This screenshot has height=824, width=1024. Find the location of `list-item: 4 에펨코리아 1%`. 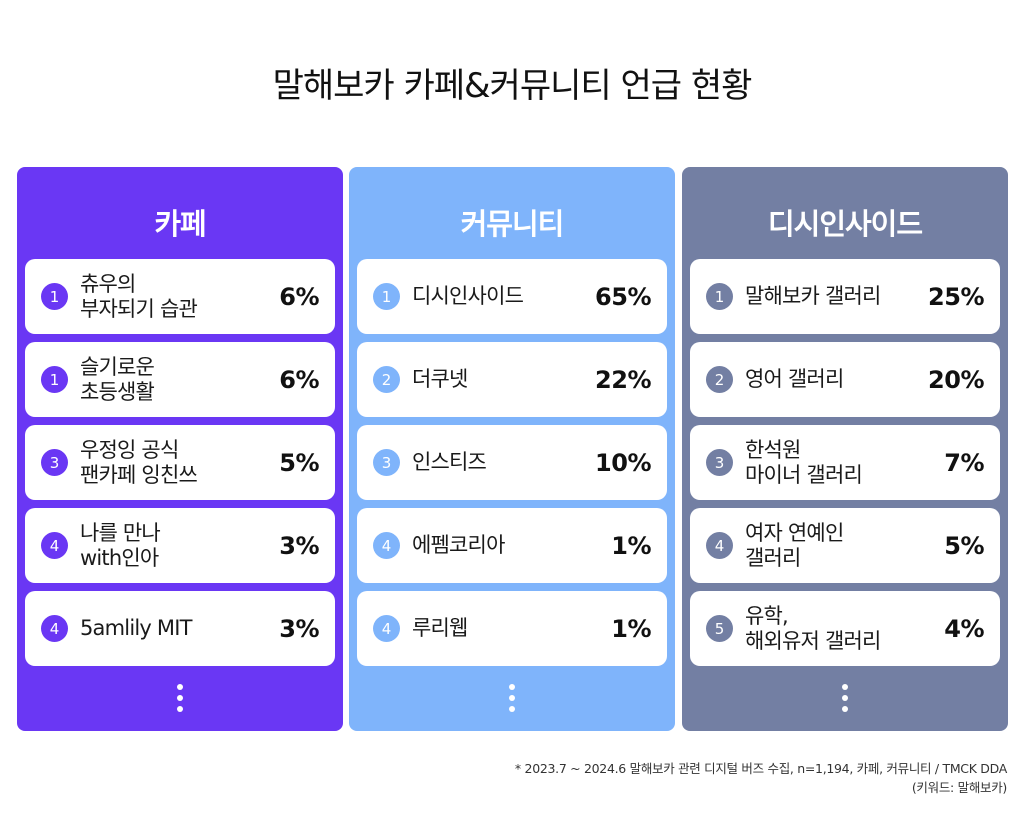

list-item: 4 에펨코리아 1% is located at coordinates (512, 545).